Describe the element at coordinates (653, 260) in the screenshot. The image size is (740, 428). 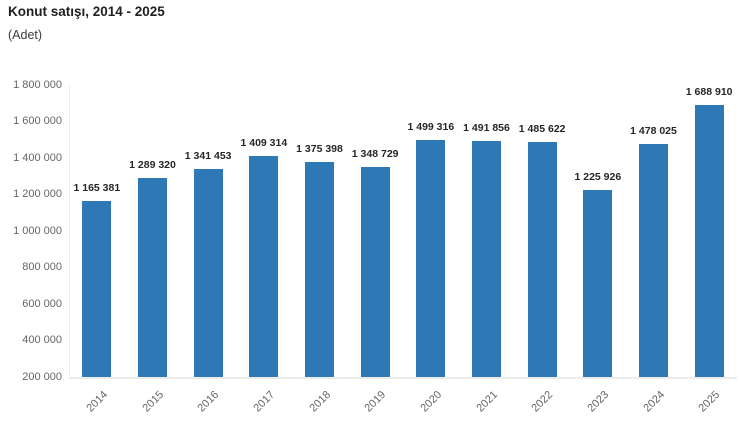
I see `bar-2024` at that location.